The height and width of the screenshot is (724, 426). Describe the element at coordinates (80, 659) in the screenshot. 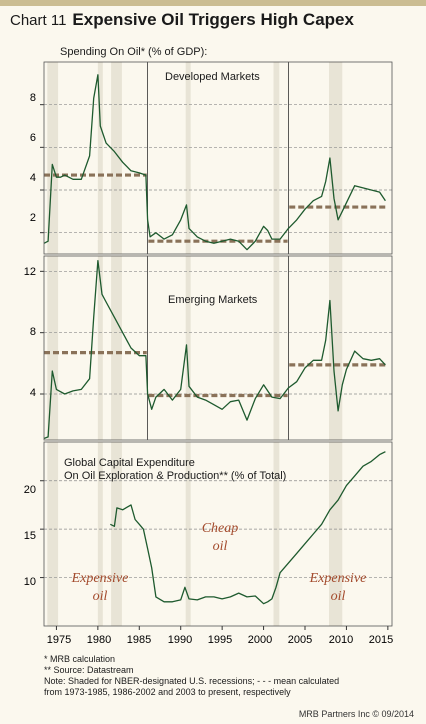

I see `footnote-1: * MRB calculation` at that location.